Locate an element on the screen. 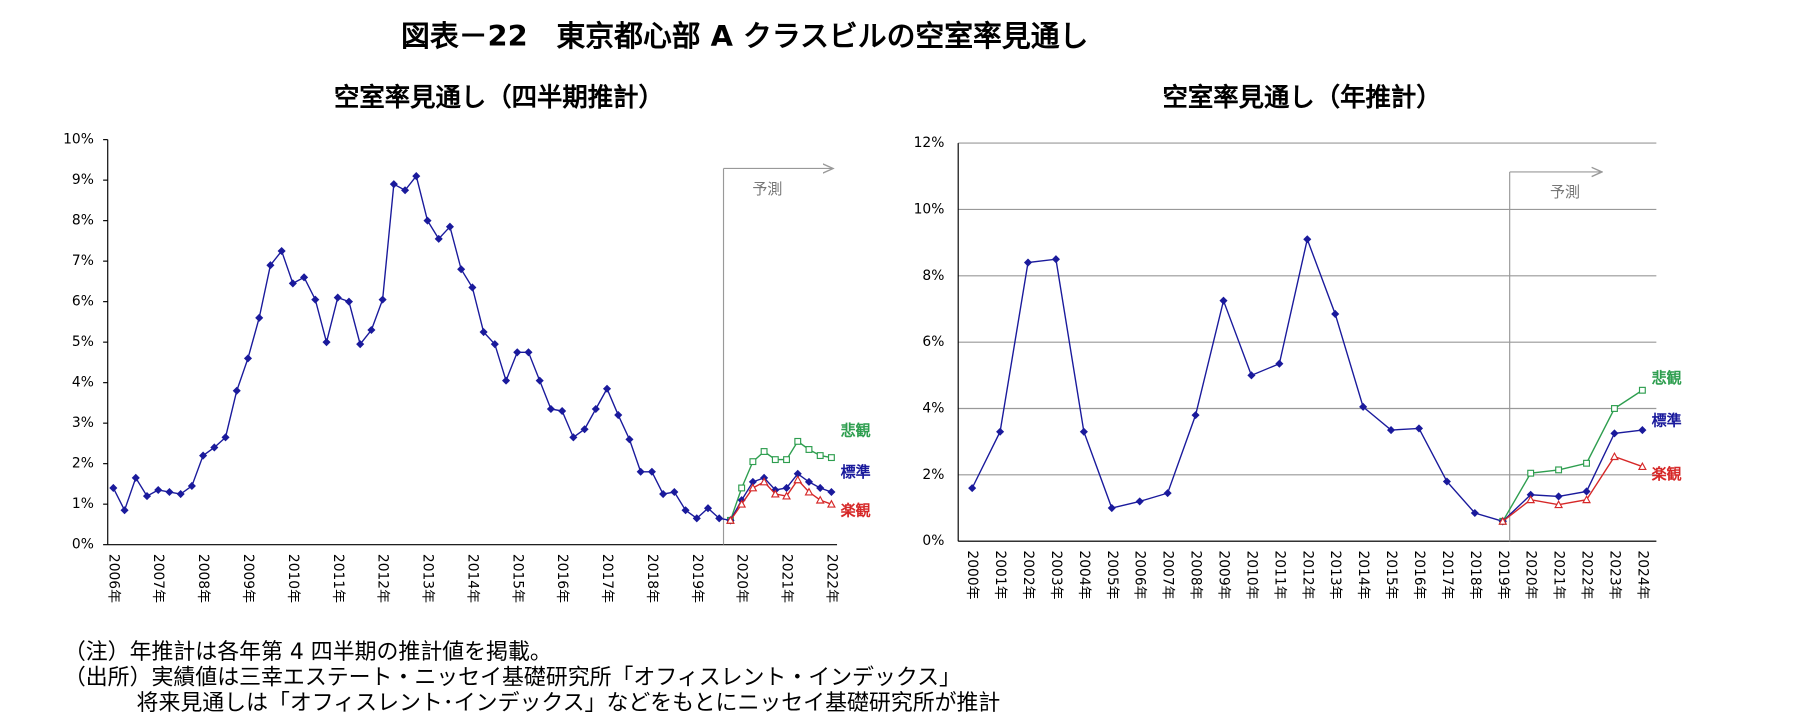  y-tick-label: 5% is located at coordinates (83, 342).